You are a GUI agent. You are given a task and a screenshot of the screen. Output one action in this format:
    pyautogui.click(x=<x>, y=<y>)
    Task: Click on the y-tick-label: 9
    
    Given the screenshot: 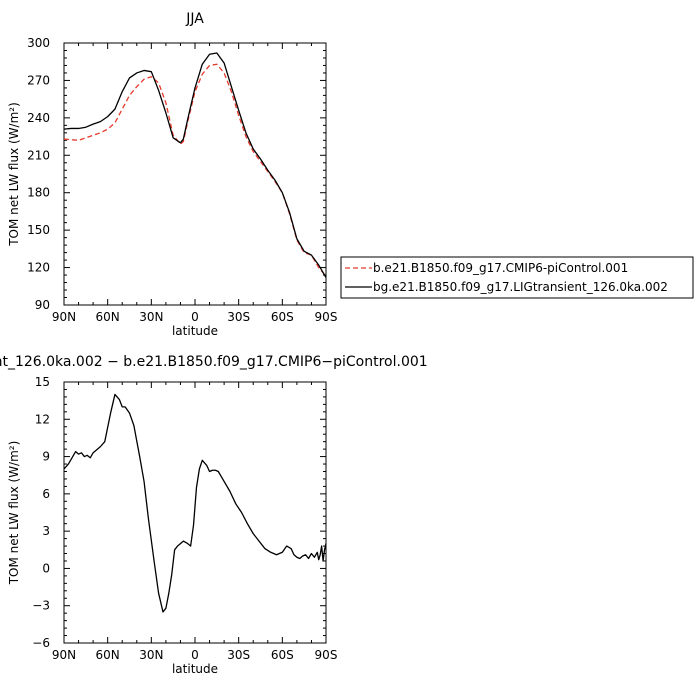 What is the action you would take?
    pyautogui.click(x=46, y=457)
    